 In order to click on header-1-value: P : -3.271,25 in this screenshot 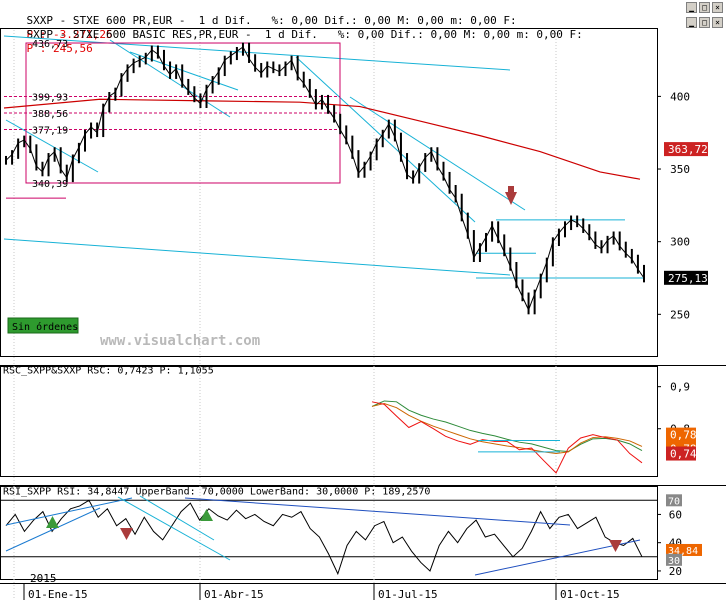, I will do `click(69, 34)`.